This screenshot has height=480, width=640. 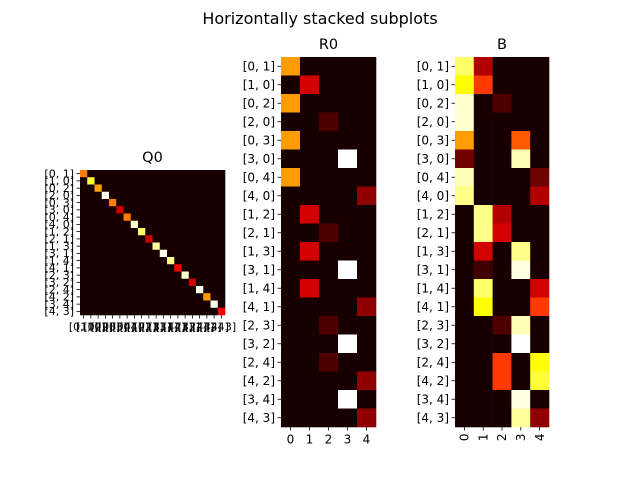 I want to click on y-tick-label: [1, 4], so click(x=59, y=260).